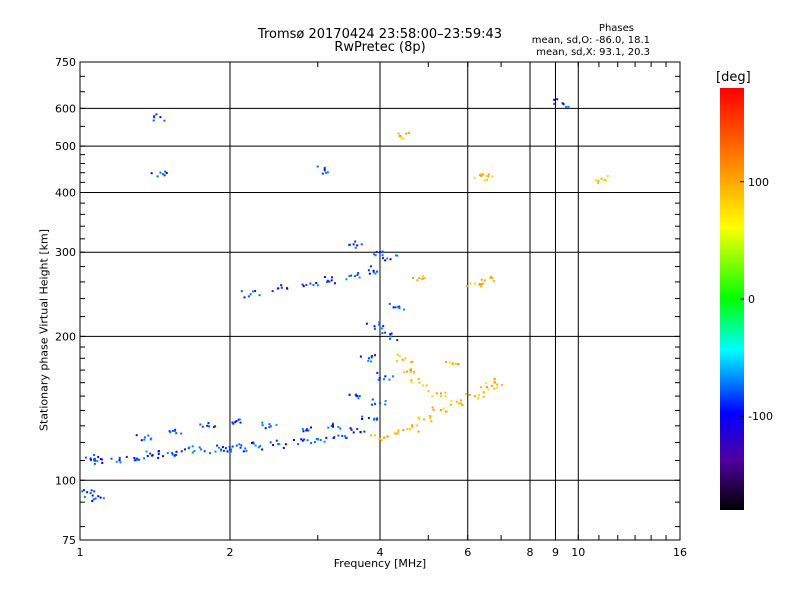 The image size is (800, 600). I want to click on phases-mean-o: mean, sd,O: -86.0, 18.1, so click(590, 40).